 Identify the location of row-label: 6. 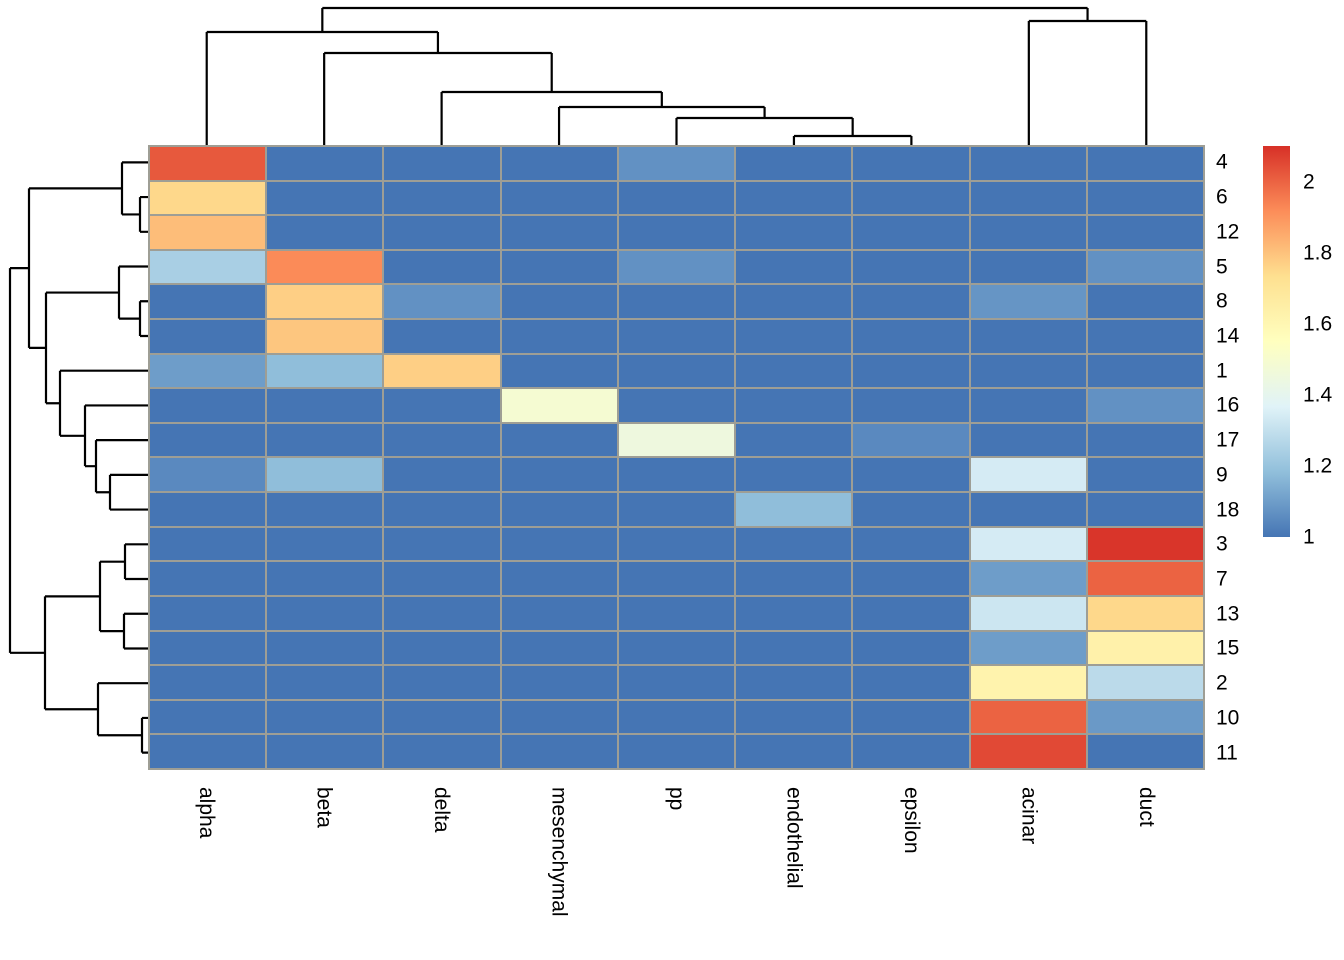
(1222, 197).